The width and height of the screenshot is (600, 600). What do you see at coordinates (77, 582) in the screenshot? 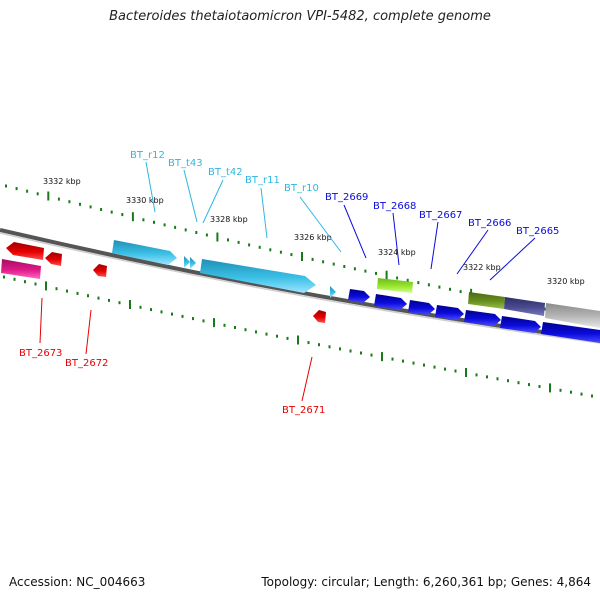
I see `accession-text: Accession: NC_004663` at bounding box center [77, 582].